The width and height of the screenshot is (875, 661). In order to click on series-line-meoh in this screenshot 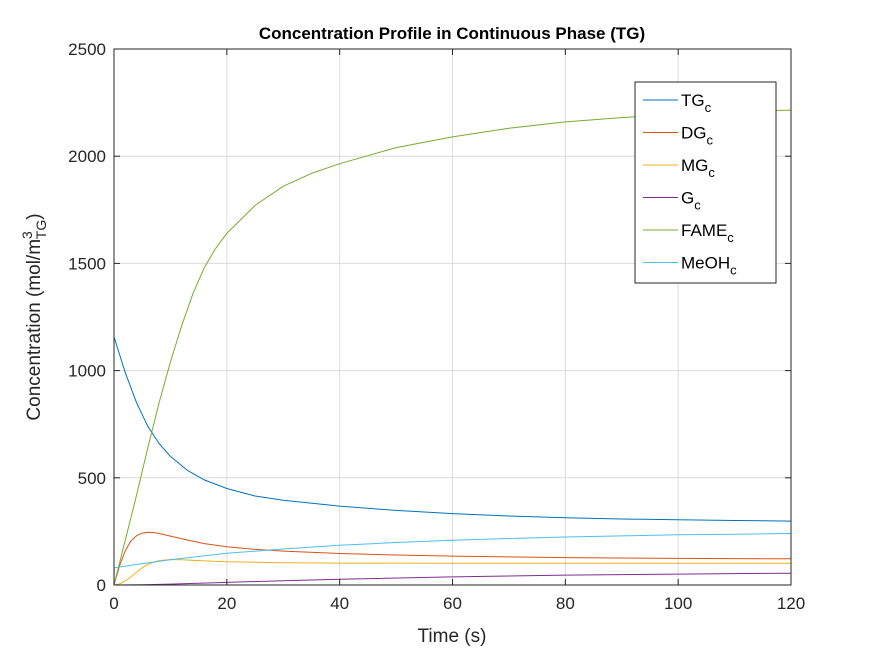, I will do `click(452, 559)`.